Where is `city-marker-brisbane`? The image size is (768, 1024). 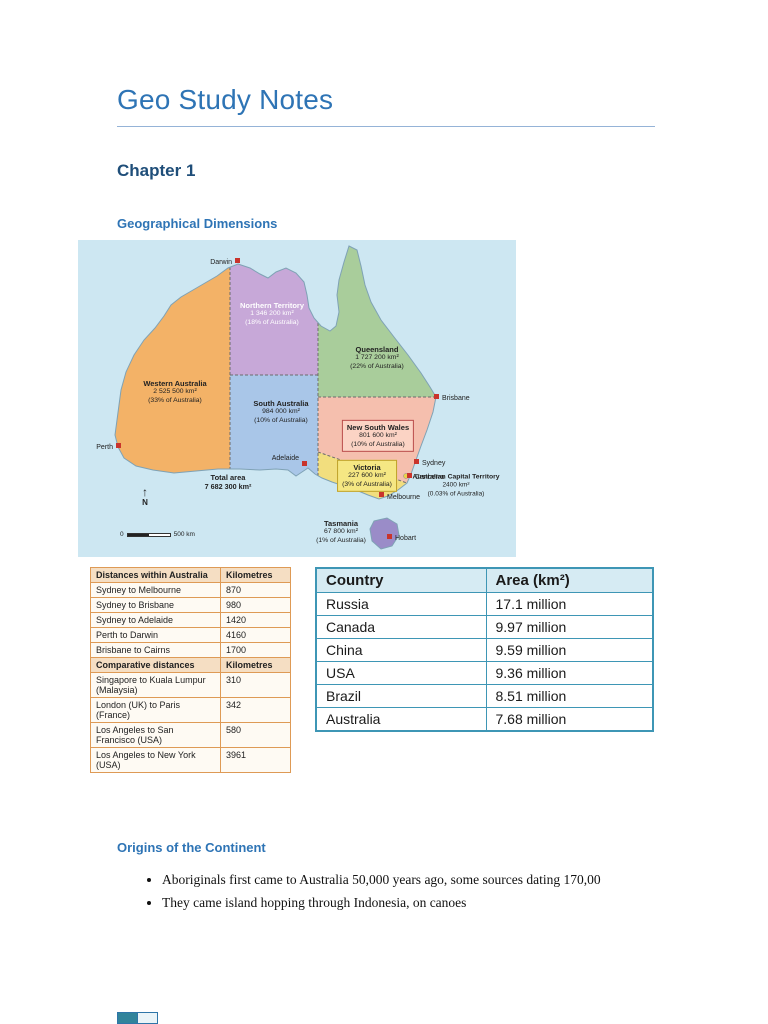 city-marker-brisbane is located at coordinates (436, 396).